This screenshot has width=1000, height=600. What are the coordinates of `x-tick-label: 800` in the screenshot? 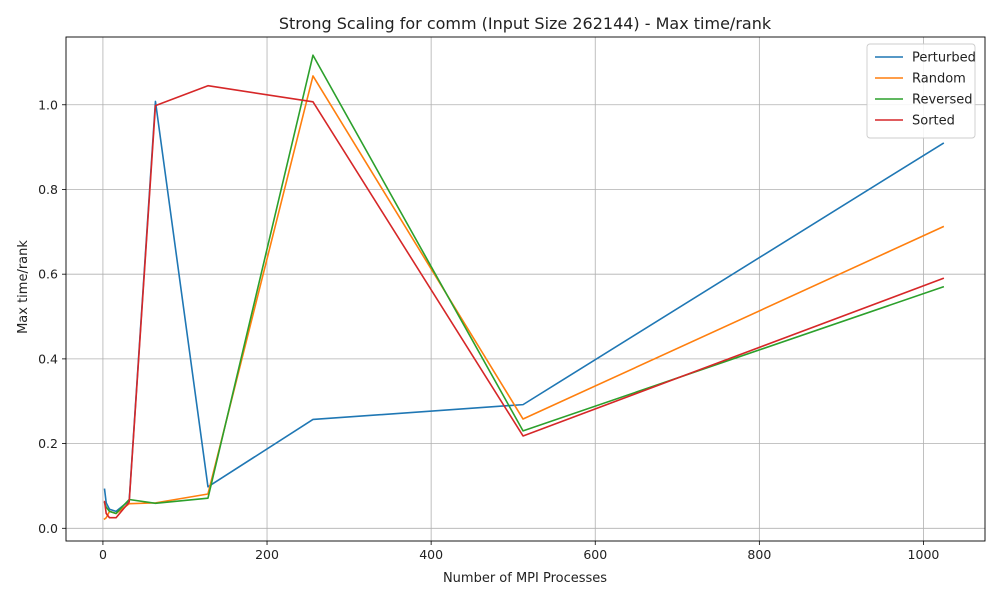 It's located at (759, 554).